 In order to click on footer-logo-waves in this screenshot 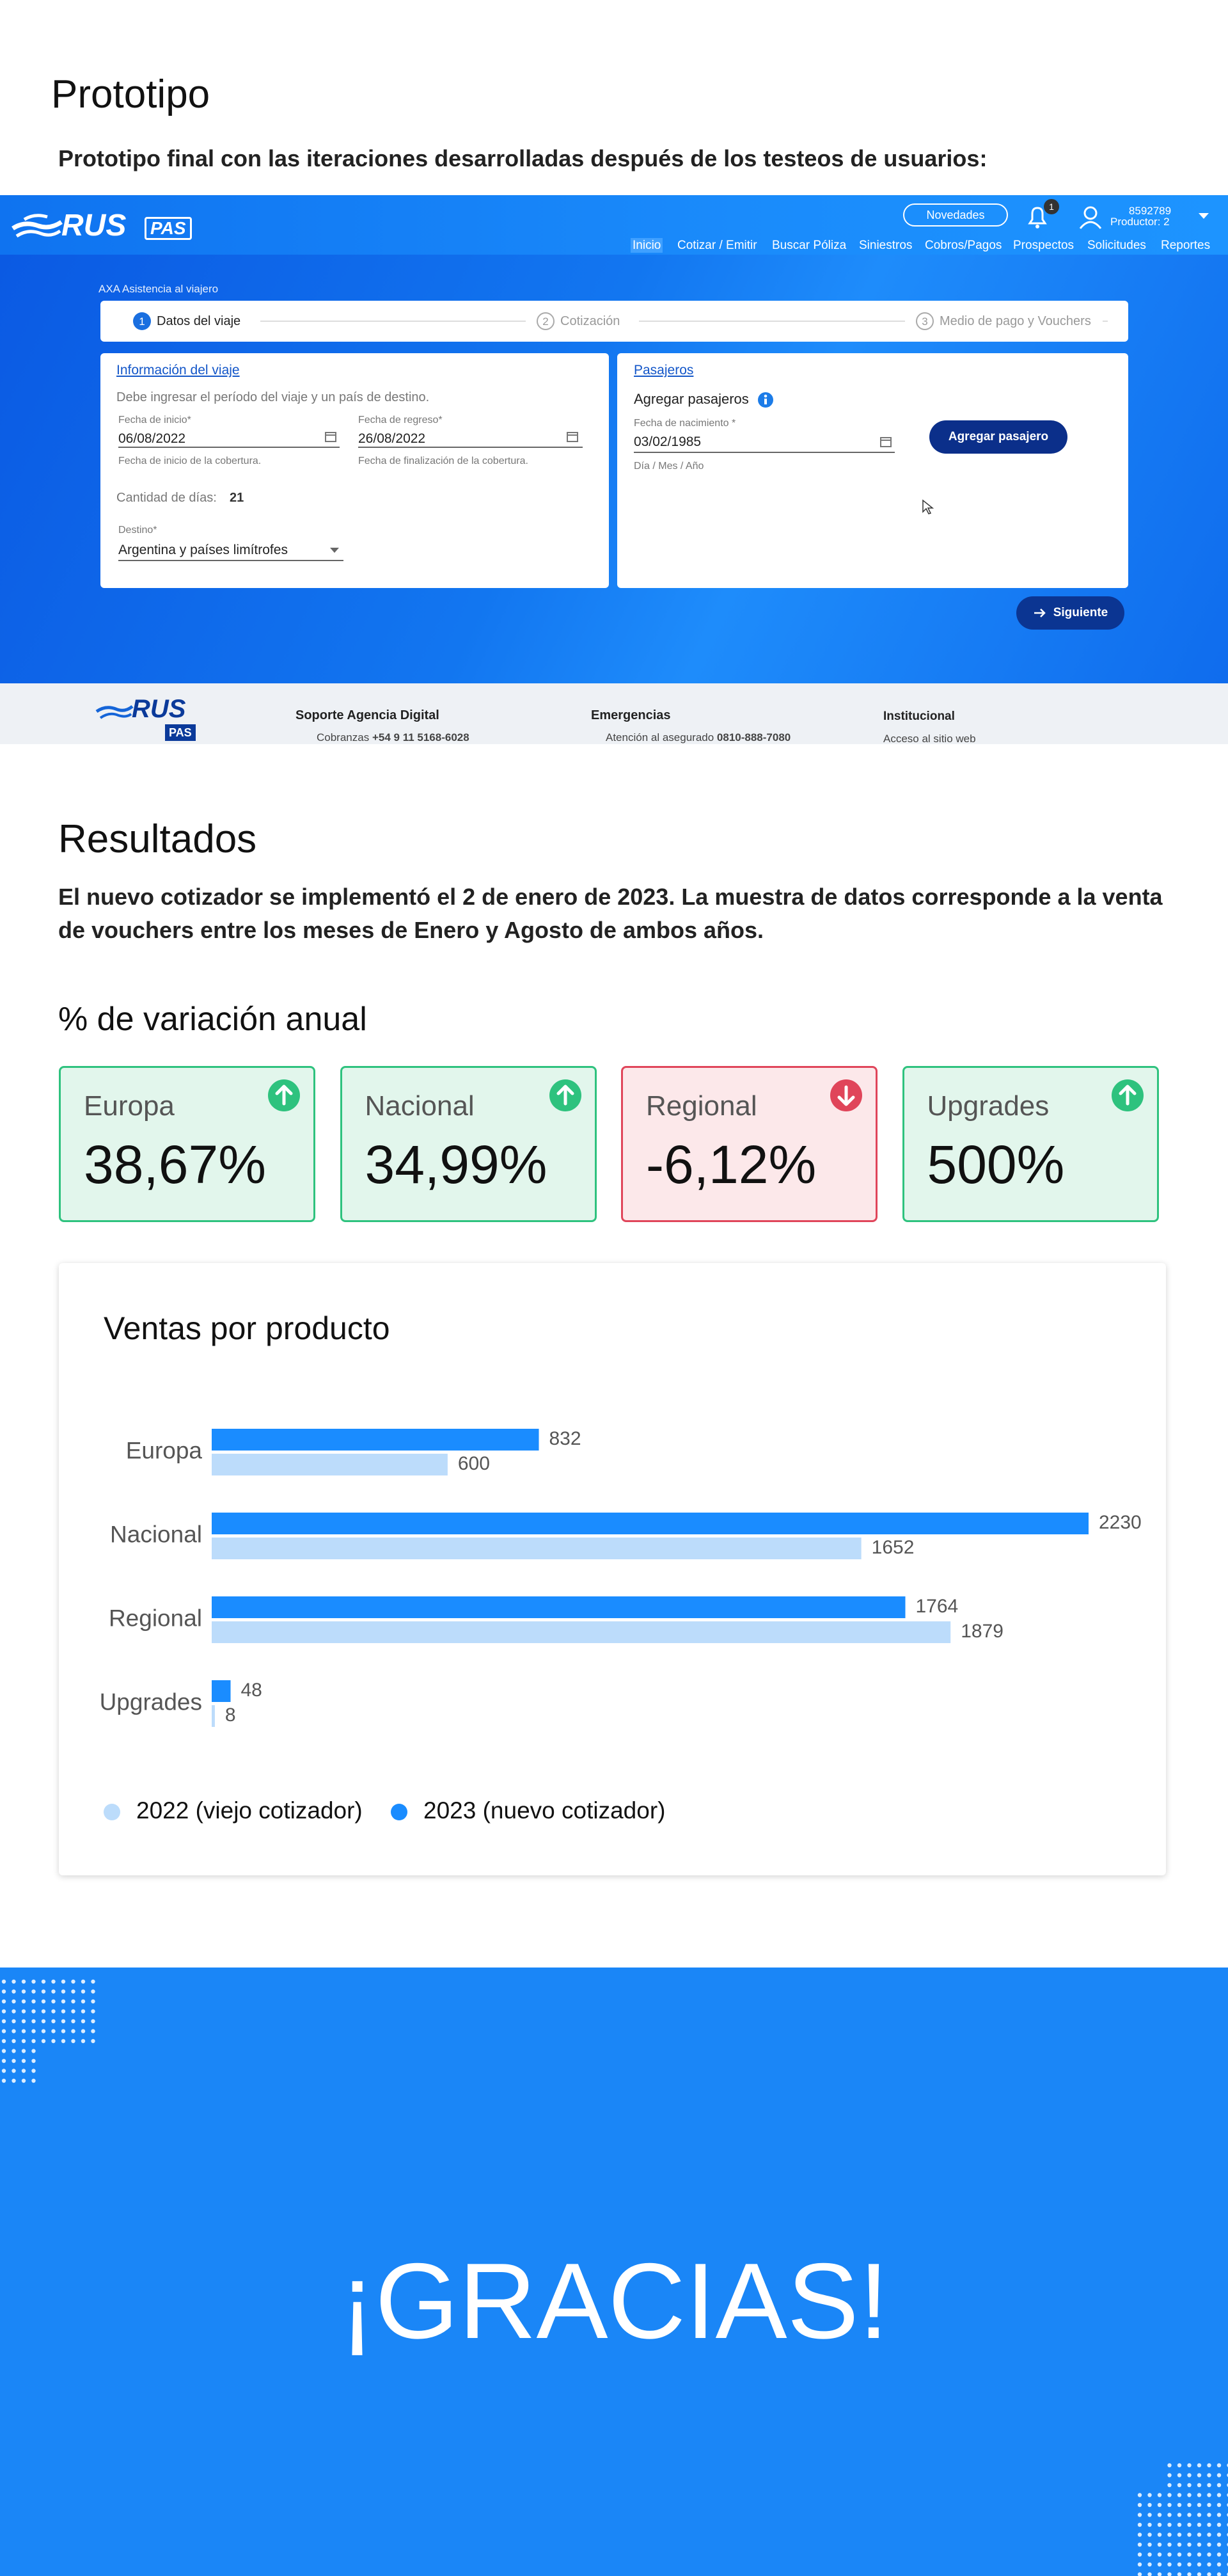, I will do `click(114, 712)`.